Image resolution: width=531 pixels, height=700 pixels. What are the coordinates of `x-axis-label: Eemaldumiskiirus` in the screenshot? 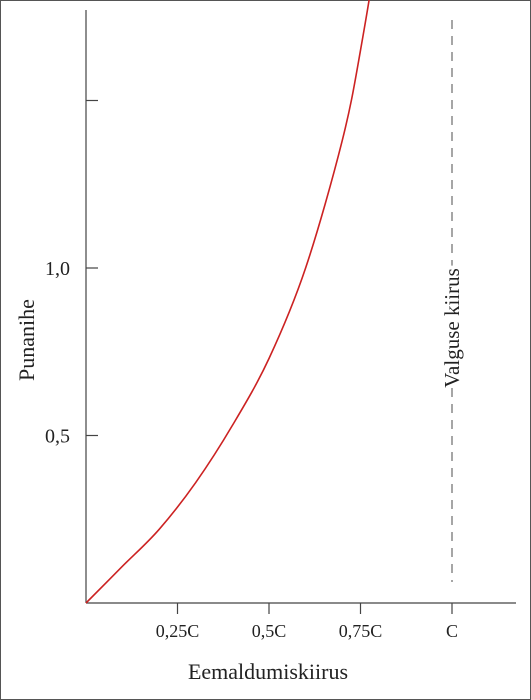 It's located at (268, 671).